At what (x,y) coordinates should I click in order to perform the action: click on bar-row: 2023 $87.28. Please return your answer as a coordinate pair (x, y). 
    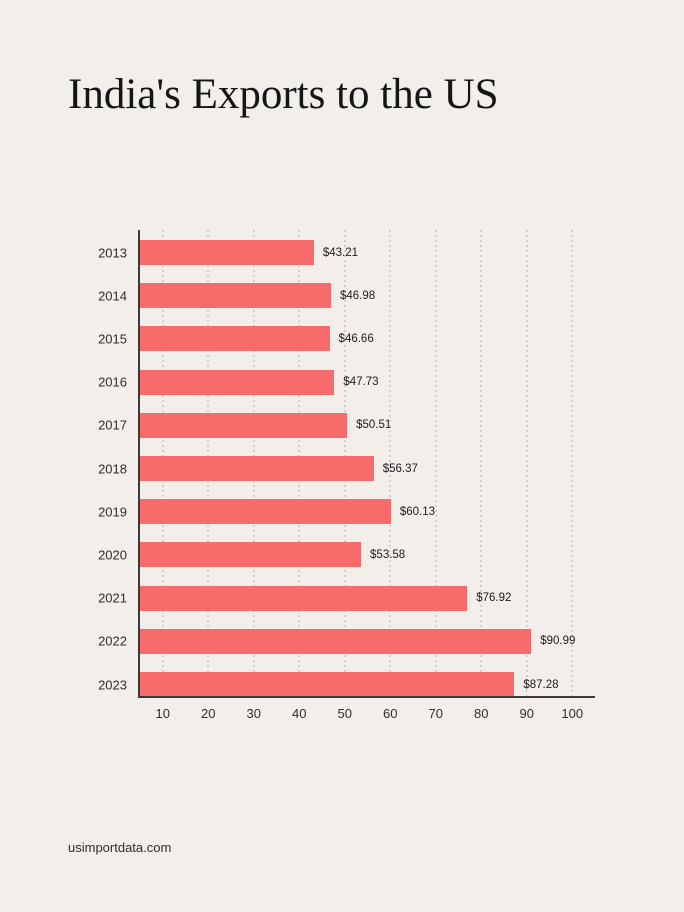
    Looking at the image, I should click on (346, 684).